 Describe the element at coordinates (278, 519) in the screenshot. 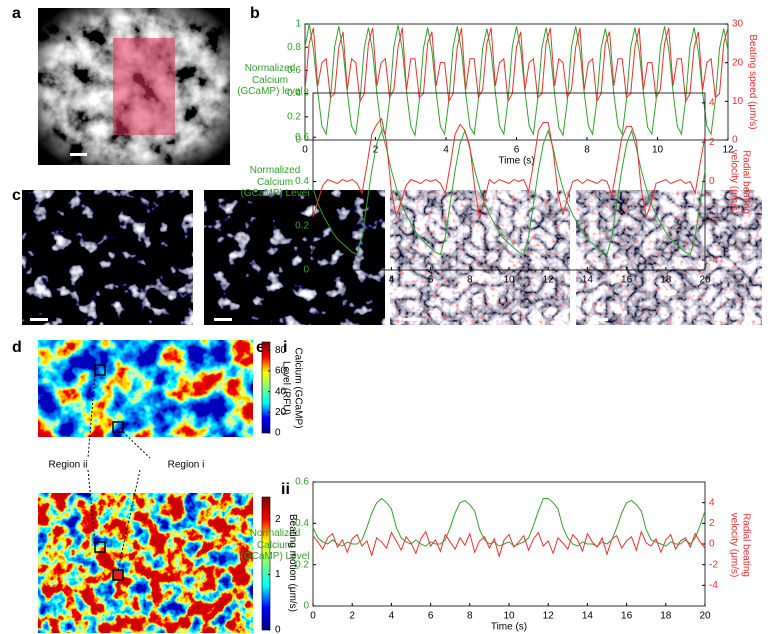

I see `colorbar-tick-label: 2` at that location.